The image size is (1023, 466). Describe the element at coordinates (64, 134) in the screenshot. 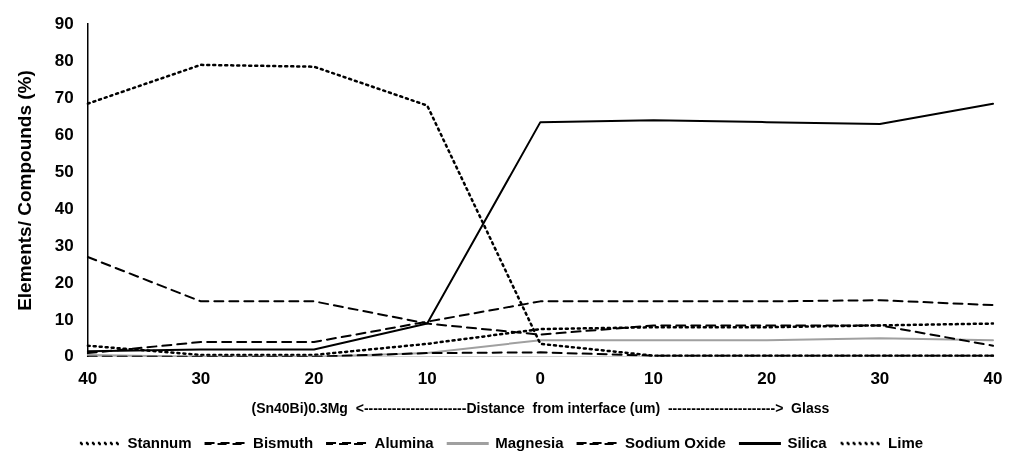

I see `y-tick-label: 60` at that location.